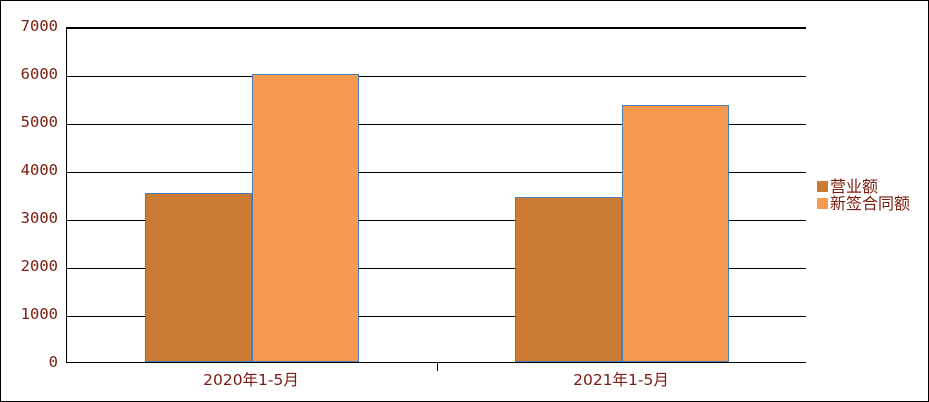 The image size is (929, 402). I want to click on chart-legend: 营业额 新签合同额, so click(863, 195).